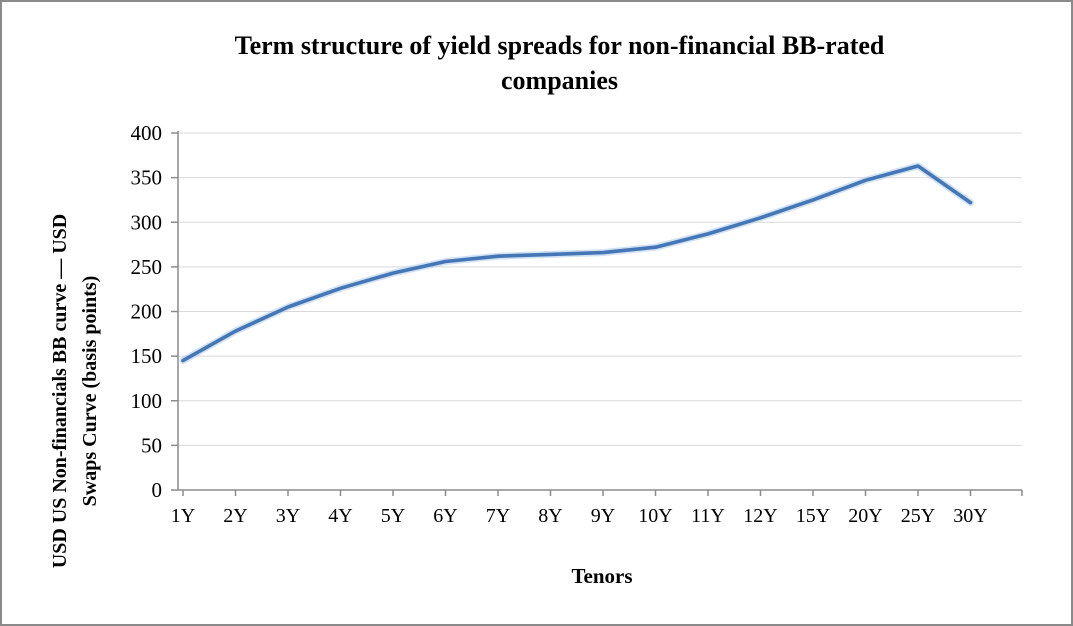  I want to click on x-tick-label-6Y: 6Y, so click(445, 516).